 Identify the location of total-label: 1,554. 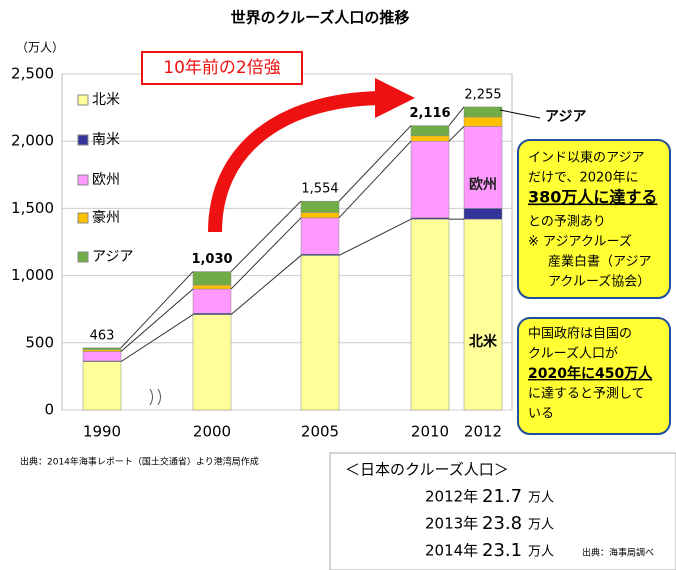
(319, 189).